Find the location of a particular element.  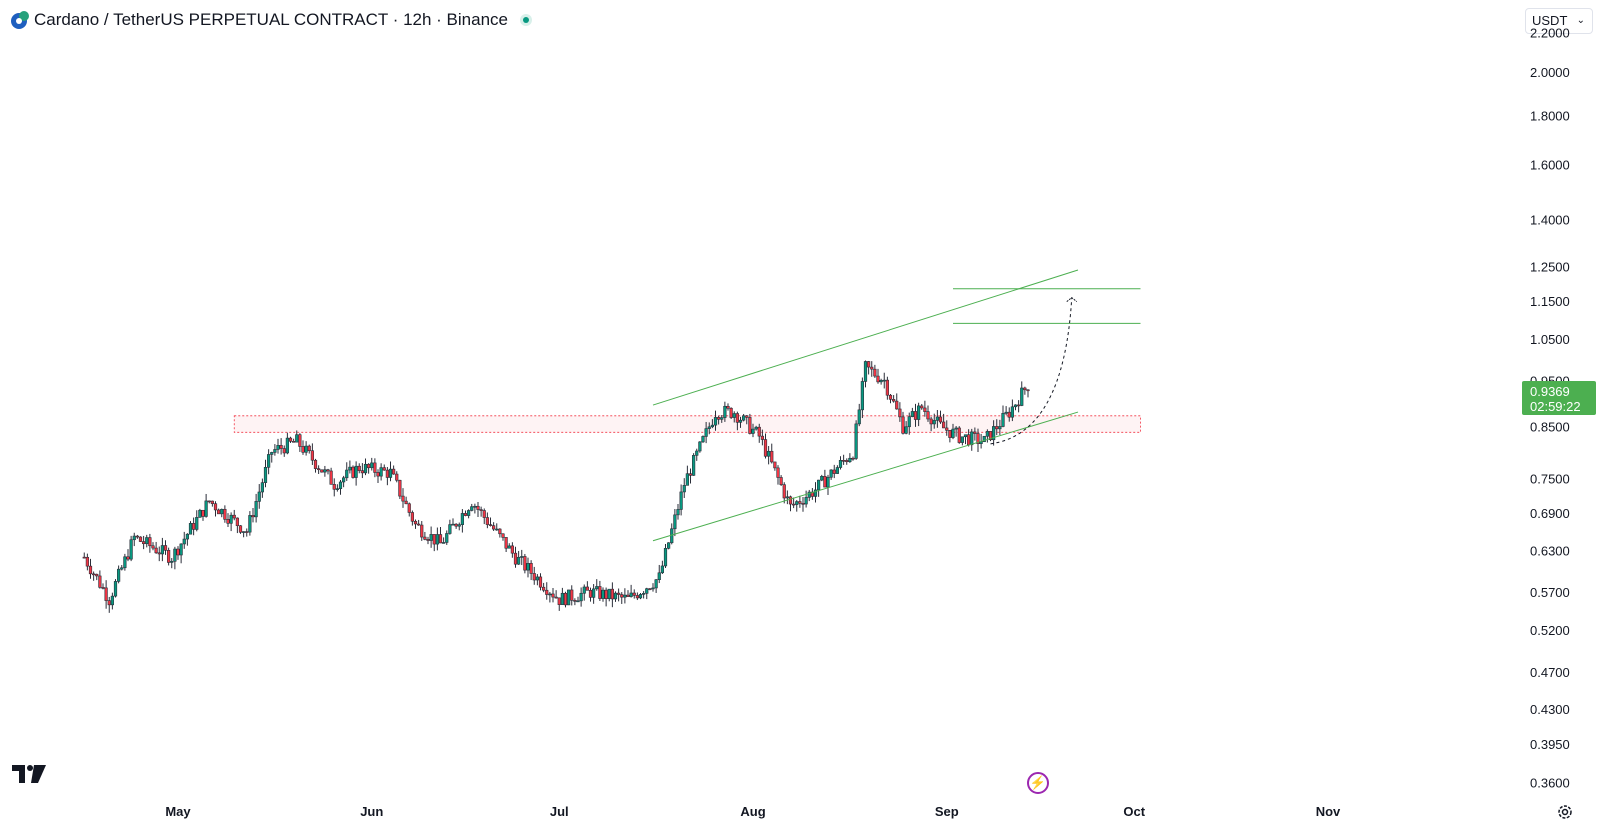

price-tick-label: 0.6300 is located at coordinates (1550, 551).